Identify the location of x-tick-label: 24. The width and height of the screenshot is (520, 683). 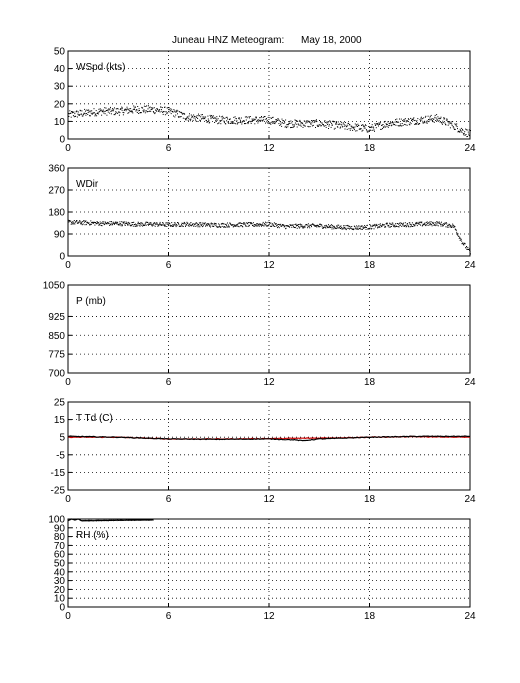
(470, 499).